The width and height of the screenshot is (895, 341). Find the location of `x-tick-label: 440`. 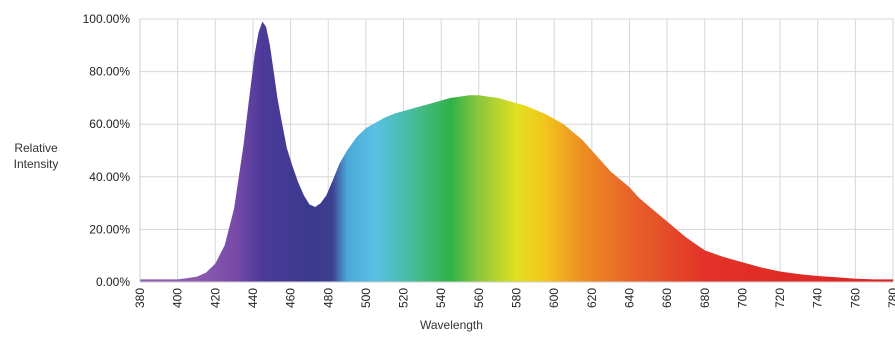

x-tick-label: 440 is located at coordinates (253, 298).